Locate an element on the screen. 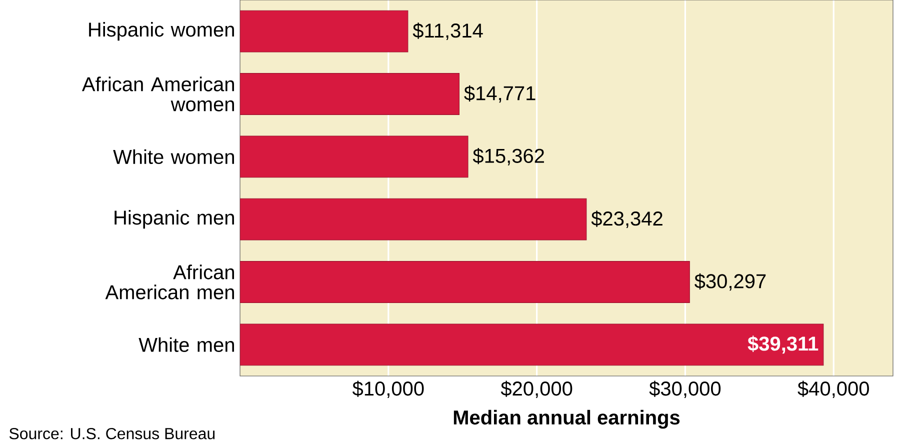 The height and width of the screenshot is (446, 900). data-label: $14,771 is located at coordinates (500, 94).